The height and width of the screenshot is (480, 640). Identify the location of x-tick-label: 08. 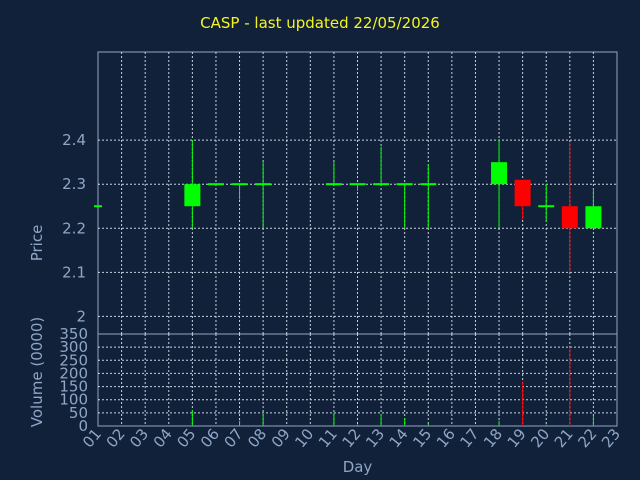
(257, 438).